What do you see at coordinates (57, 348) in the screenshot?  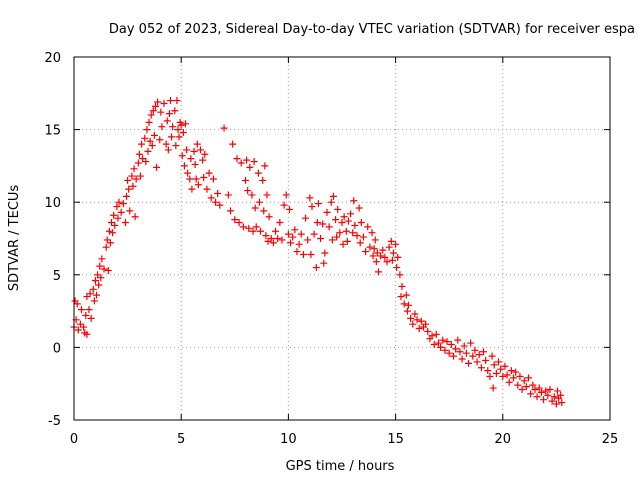 I see `y-tick-label: 0` at bounding box center [57, 348].